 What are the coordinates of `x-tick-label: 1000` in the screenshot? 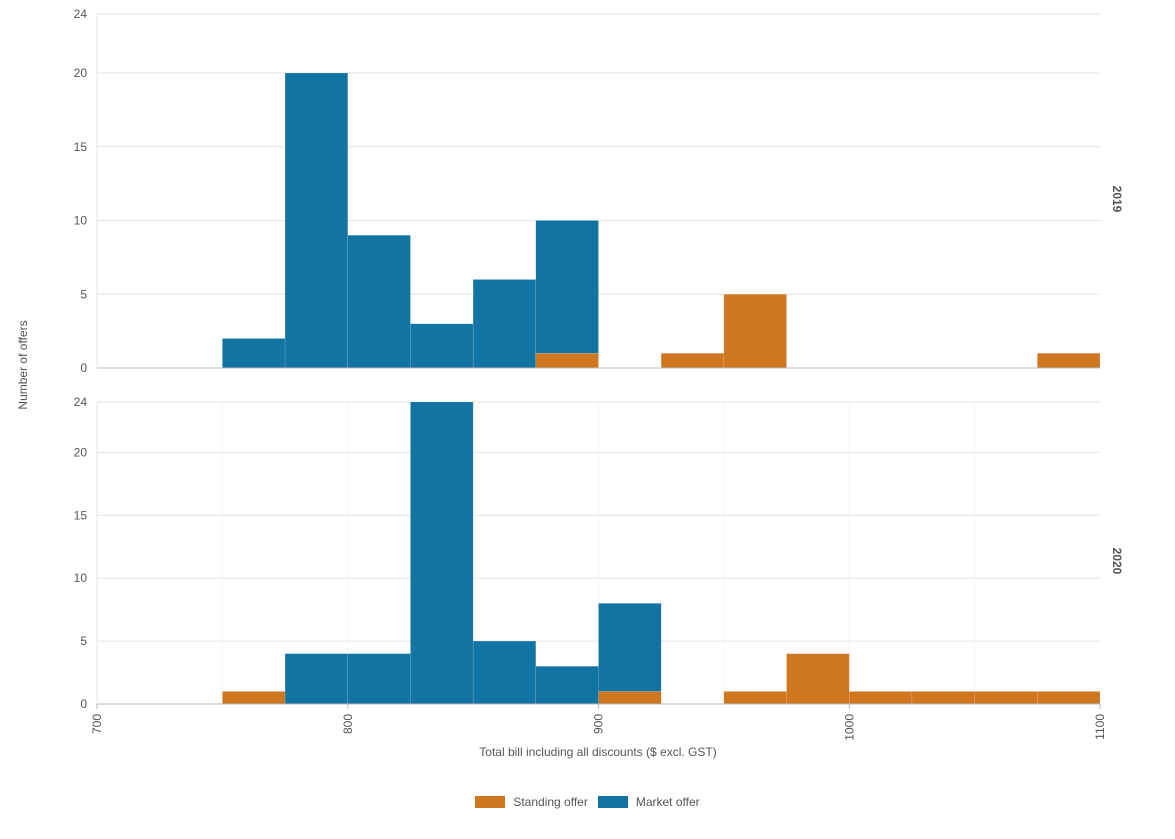 It's located at (849, 727).